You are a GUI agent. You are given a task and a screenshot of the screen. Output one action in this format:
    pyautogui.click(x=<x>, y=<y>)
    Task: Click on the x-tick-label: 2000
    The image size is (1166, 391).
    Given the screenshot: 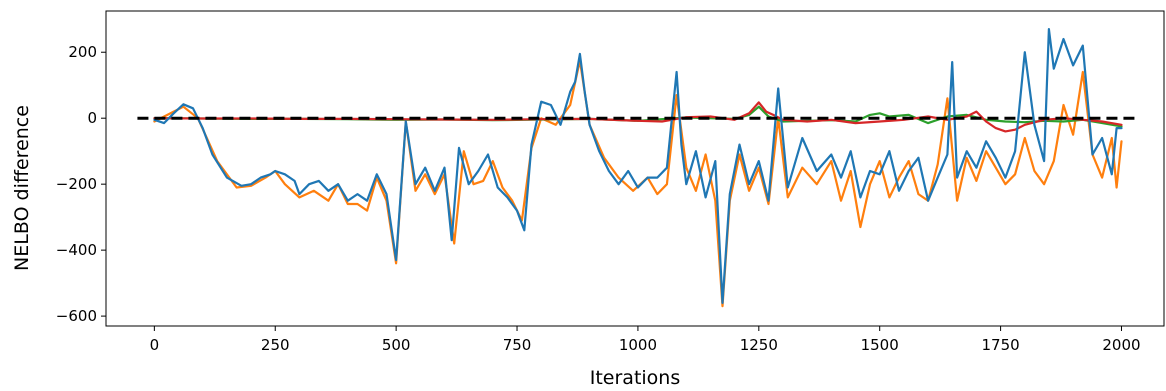 What is the action you would take?
    pyautogui.click(x=1121, y=345)
    